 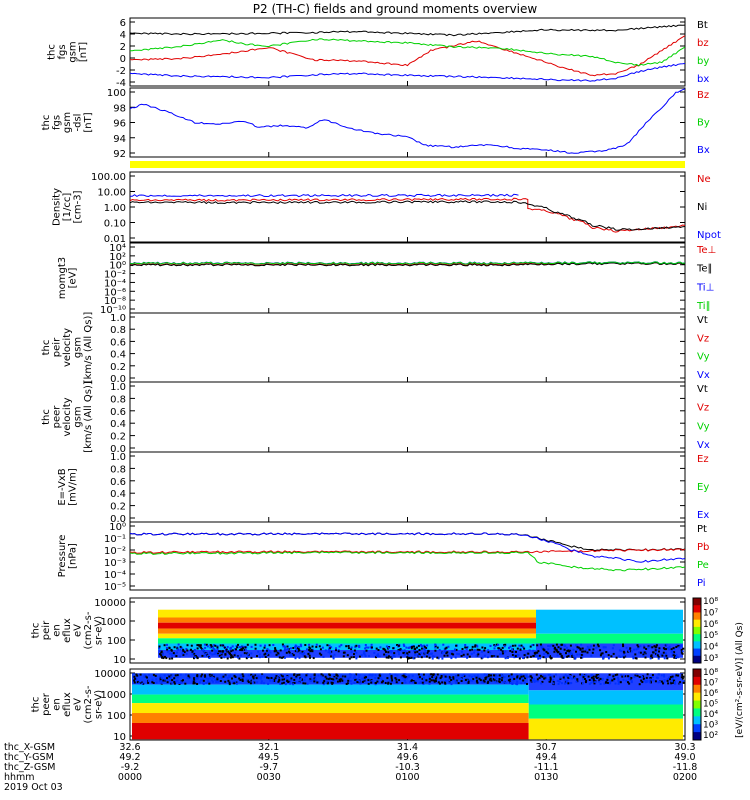 I want to click on footer-row-label: thc_X-GSM, so click(x=29, y=747).